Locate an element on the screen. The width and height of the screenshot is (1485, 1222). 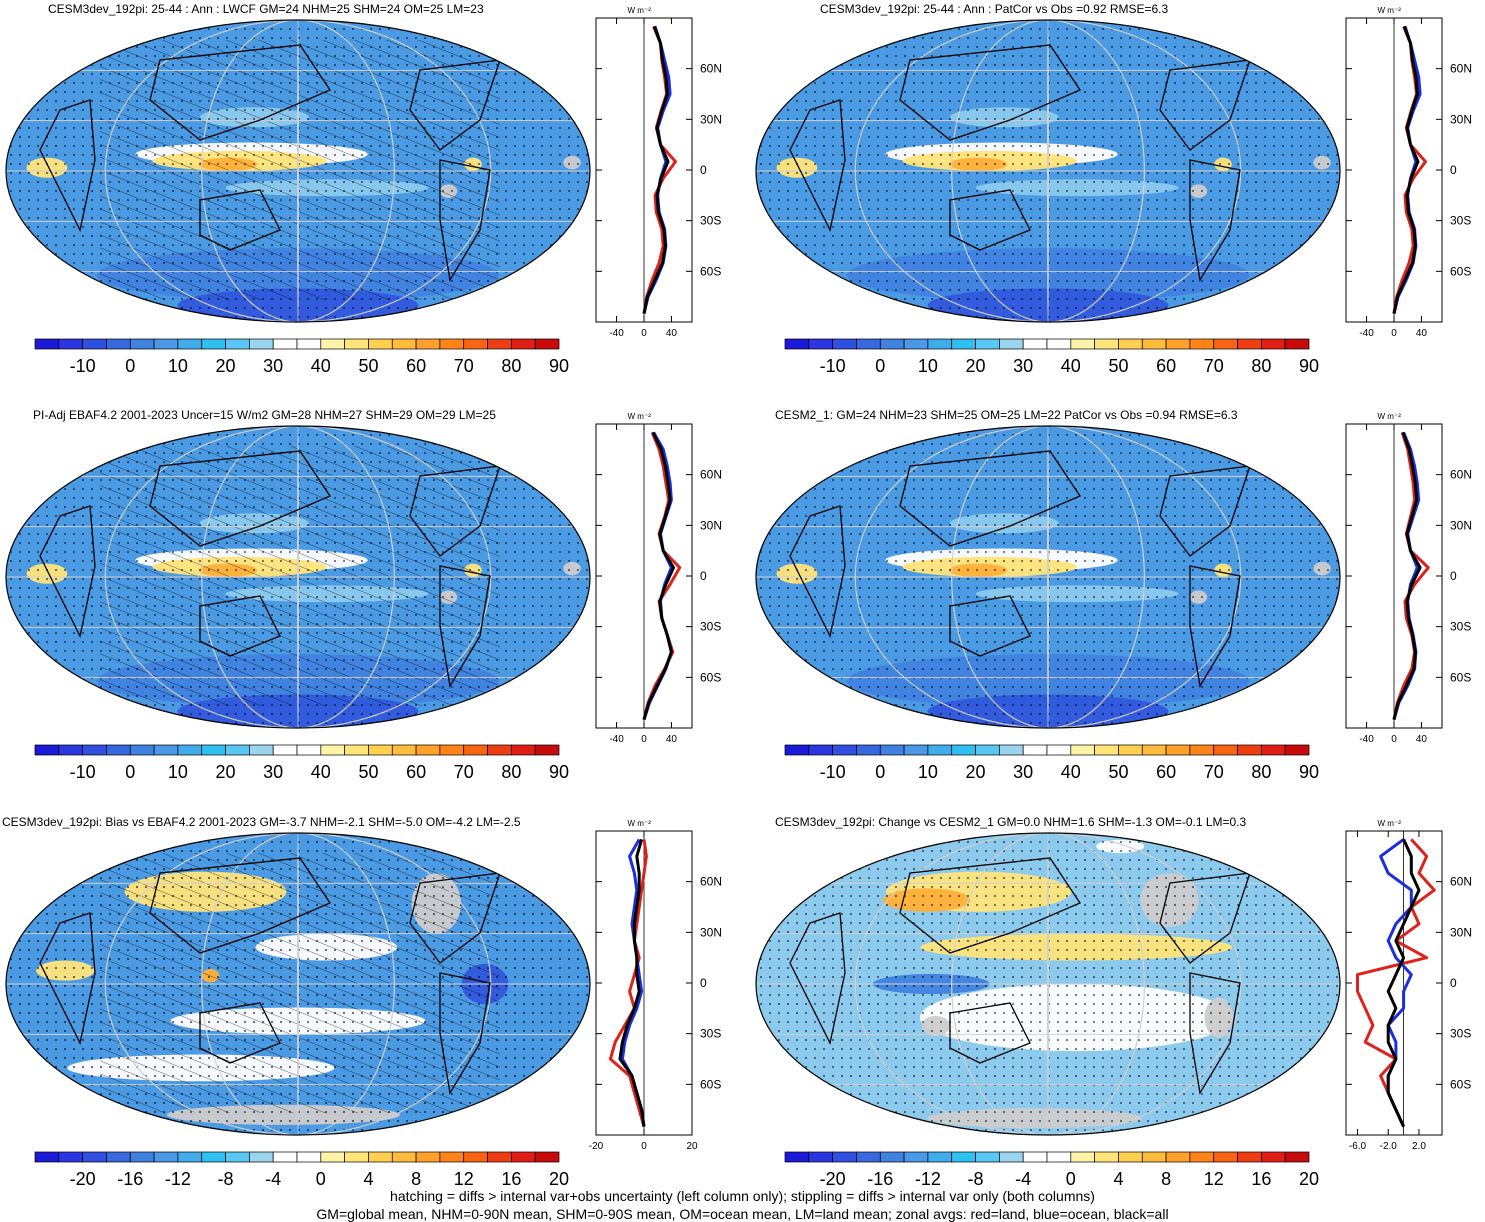
zonal-average-plot: W m⁻² 60N 30N 0 30S 60S -20 0 20 is located at coordinates (655, 985).